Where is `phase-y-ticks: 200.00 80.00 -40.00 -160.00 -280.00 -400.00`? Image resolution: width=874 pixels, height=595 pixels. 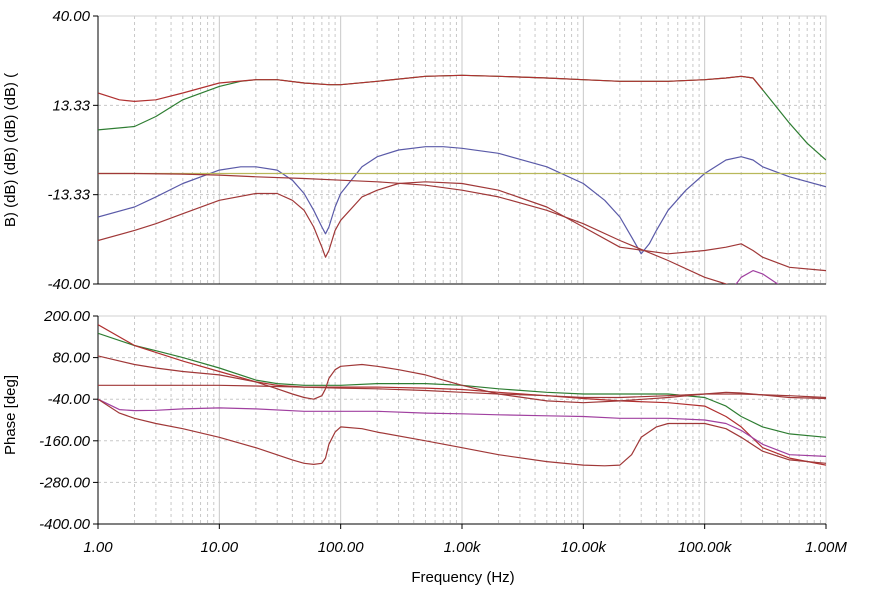 phase-y-ticks: 200.00 80.00 -40.00 -160.00 -280.00 -400.00 is located at coordinates (68, 420).